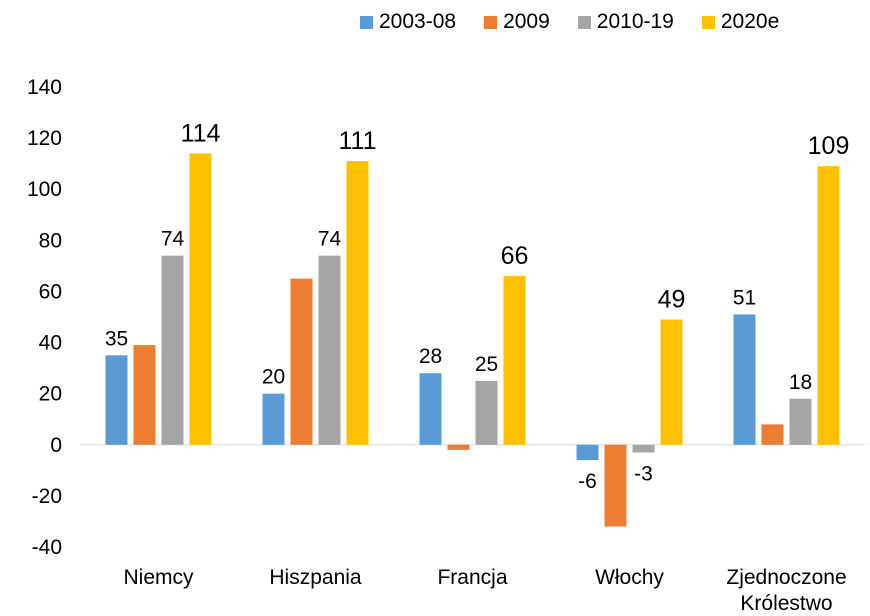 This screenshot has width=870, height=616. I want to click on legend-item-2003-08: 2003-08, so click(408, 22).